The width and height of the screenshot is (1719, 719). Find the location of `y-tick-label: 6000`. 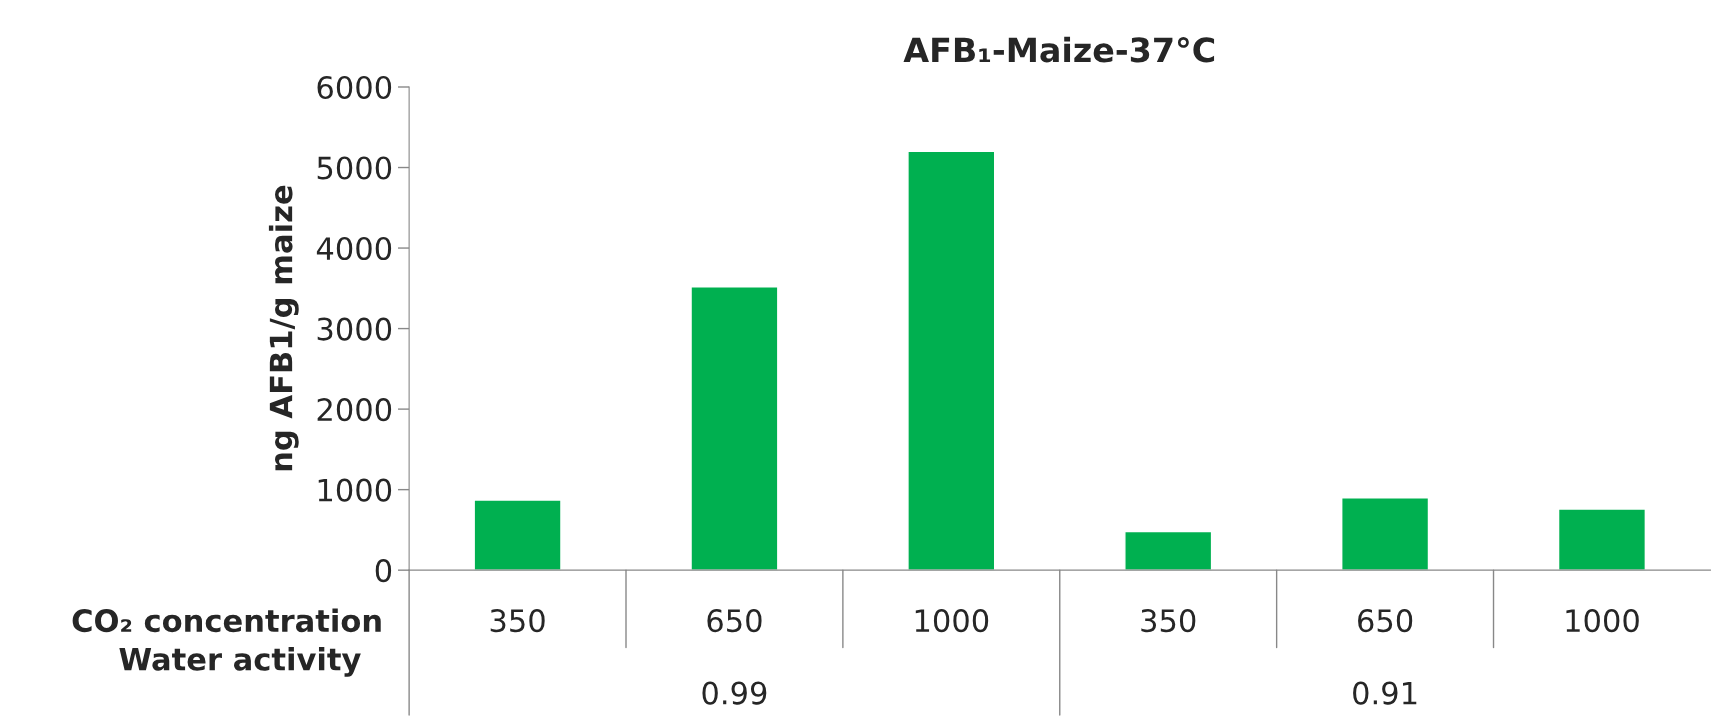

y-tick-label: 6000 is located at coordinates (354, 87).